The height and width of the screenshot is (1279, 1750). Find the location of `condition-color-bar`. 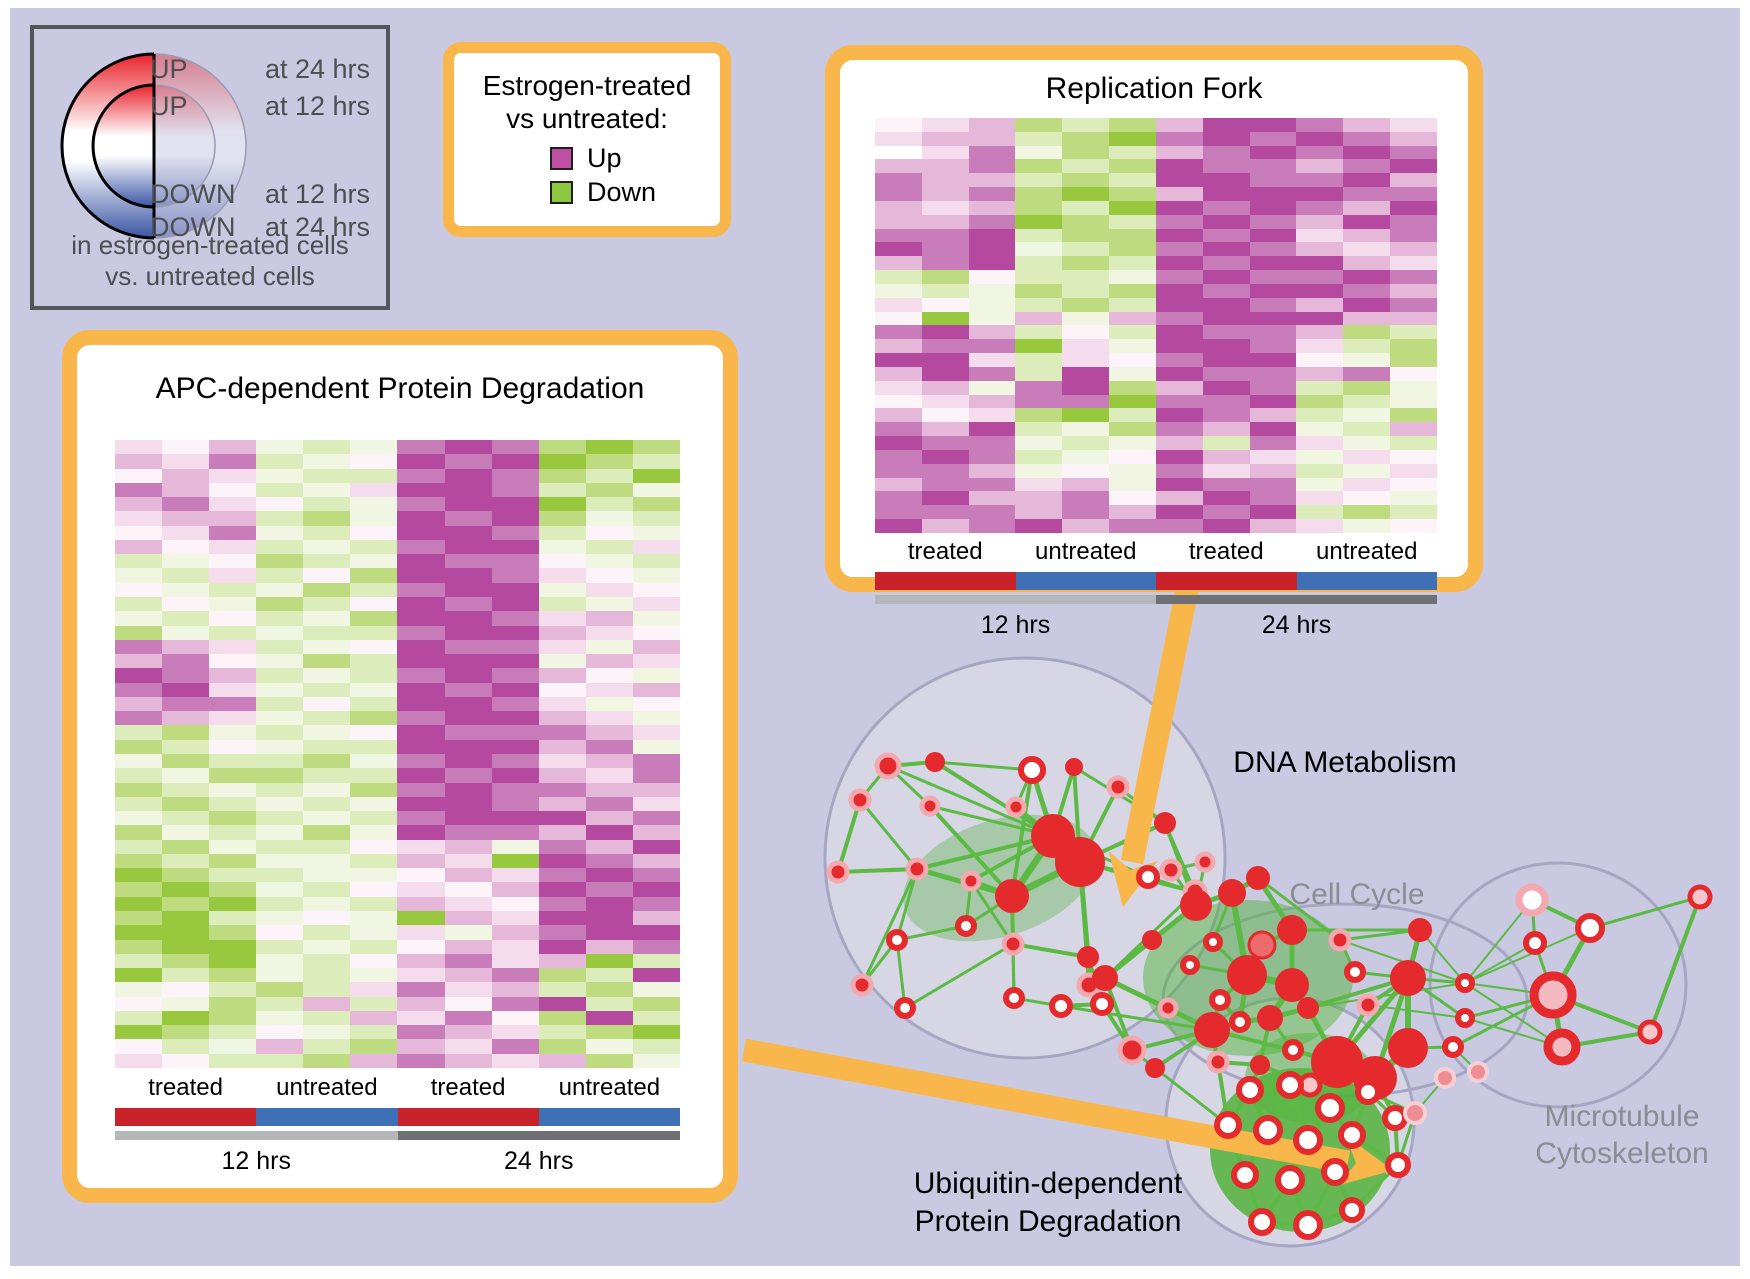

condition-color-bar is located at coordinates (1226, 581).